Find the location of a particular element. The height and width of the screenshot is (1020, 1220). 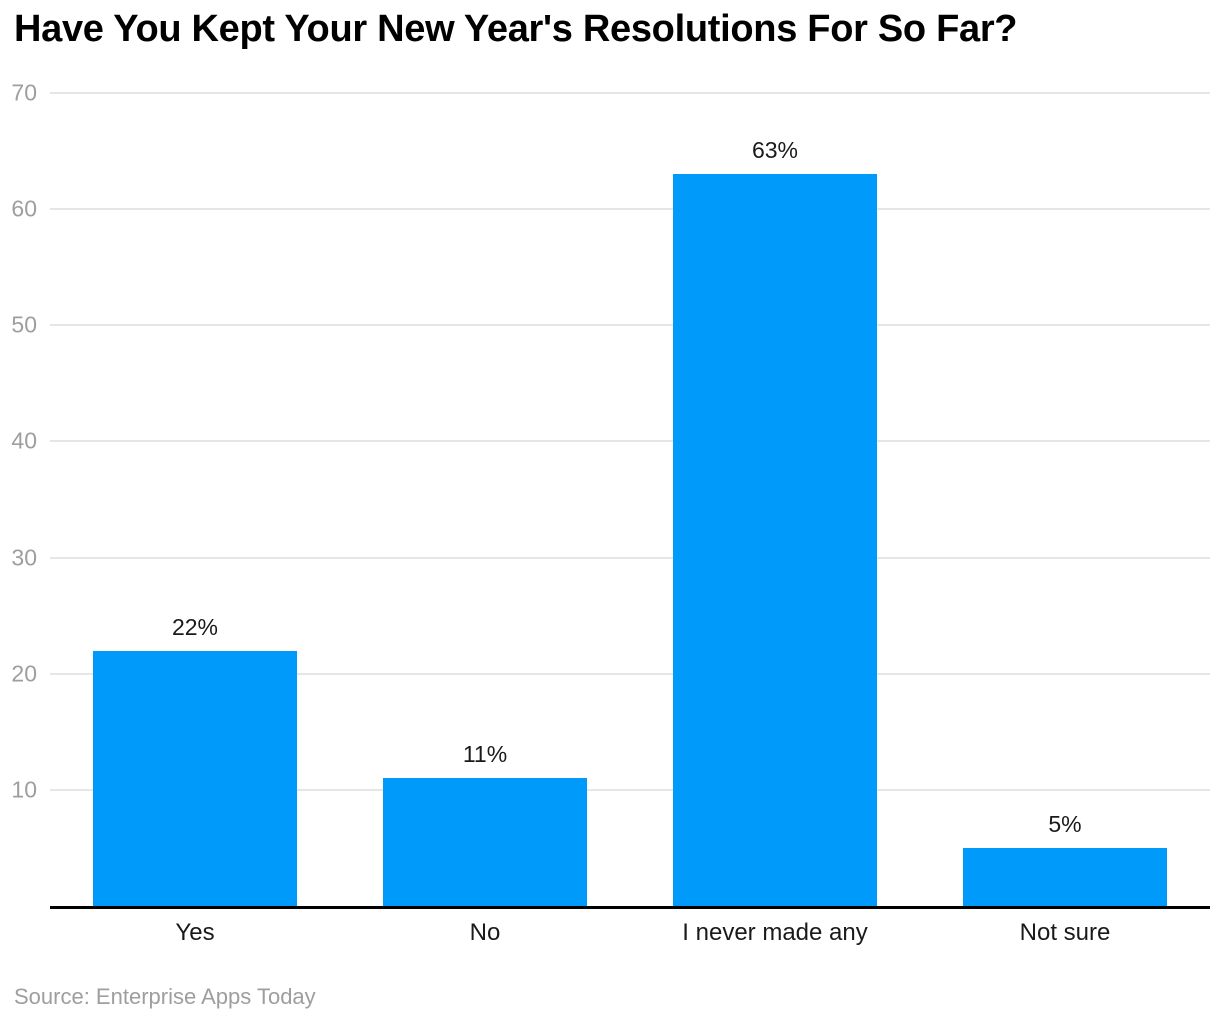

bar-value-label: 22% is located at coordinates (195, 626).